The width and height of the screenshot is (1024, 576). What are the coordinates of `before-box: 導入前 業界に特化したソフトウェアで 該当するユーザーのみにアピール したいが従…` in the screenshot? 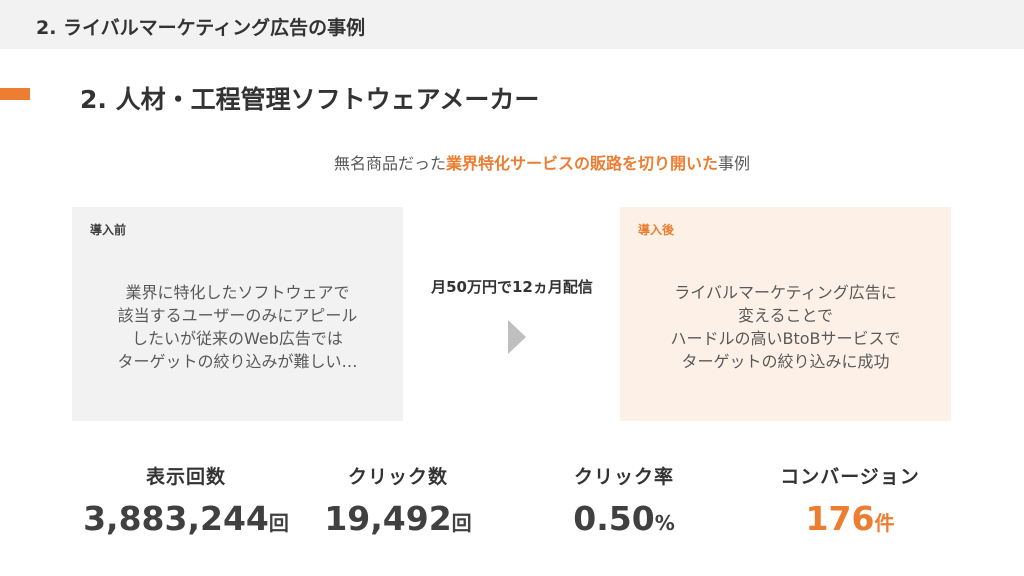 It's located at (237, 314).